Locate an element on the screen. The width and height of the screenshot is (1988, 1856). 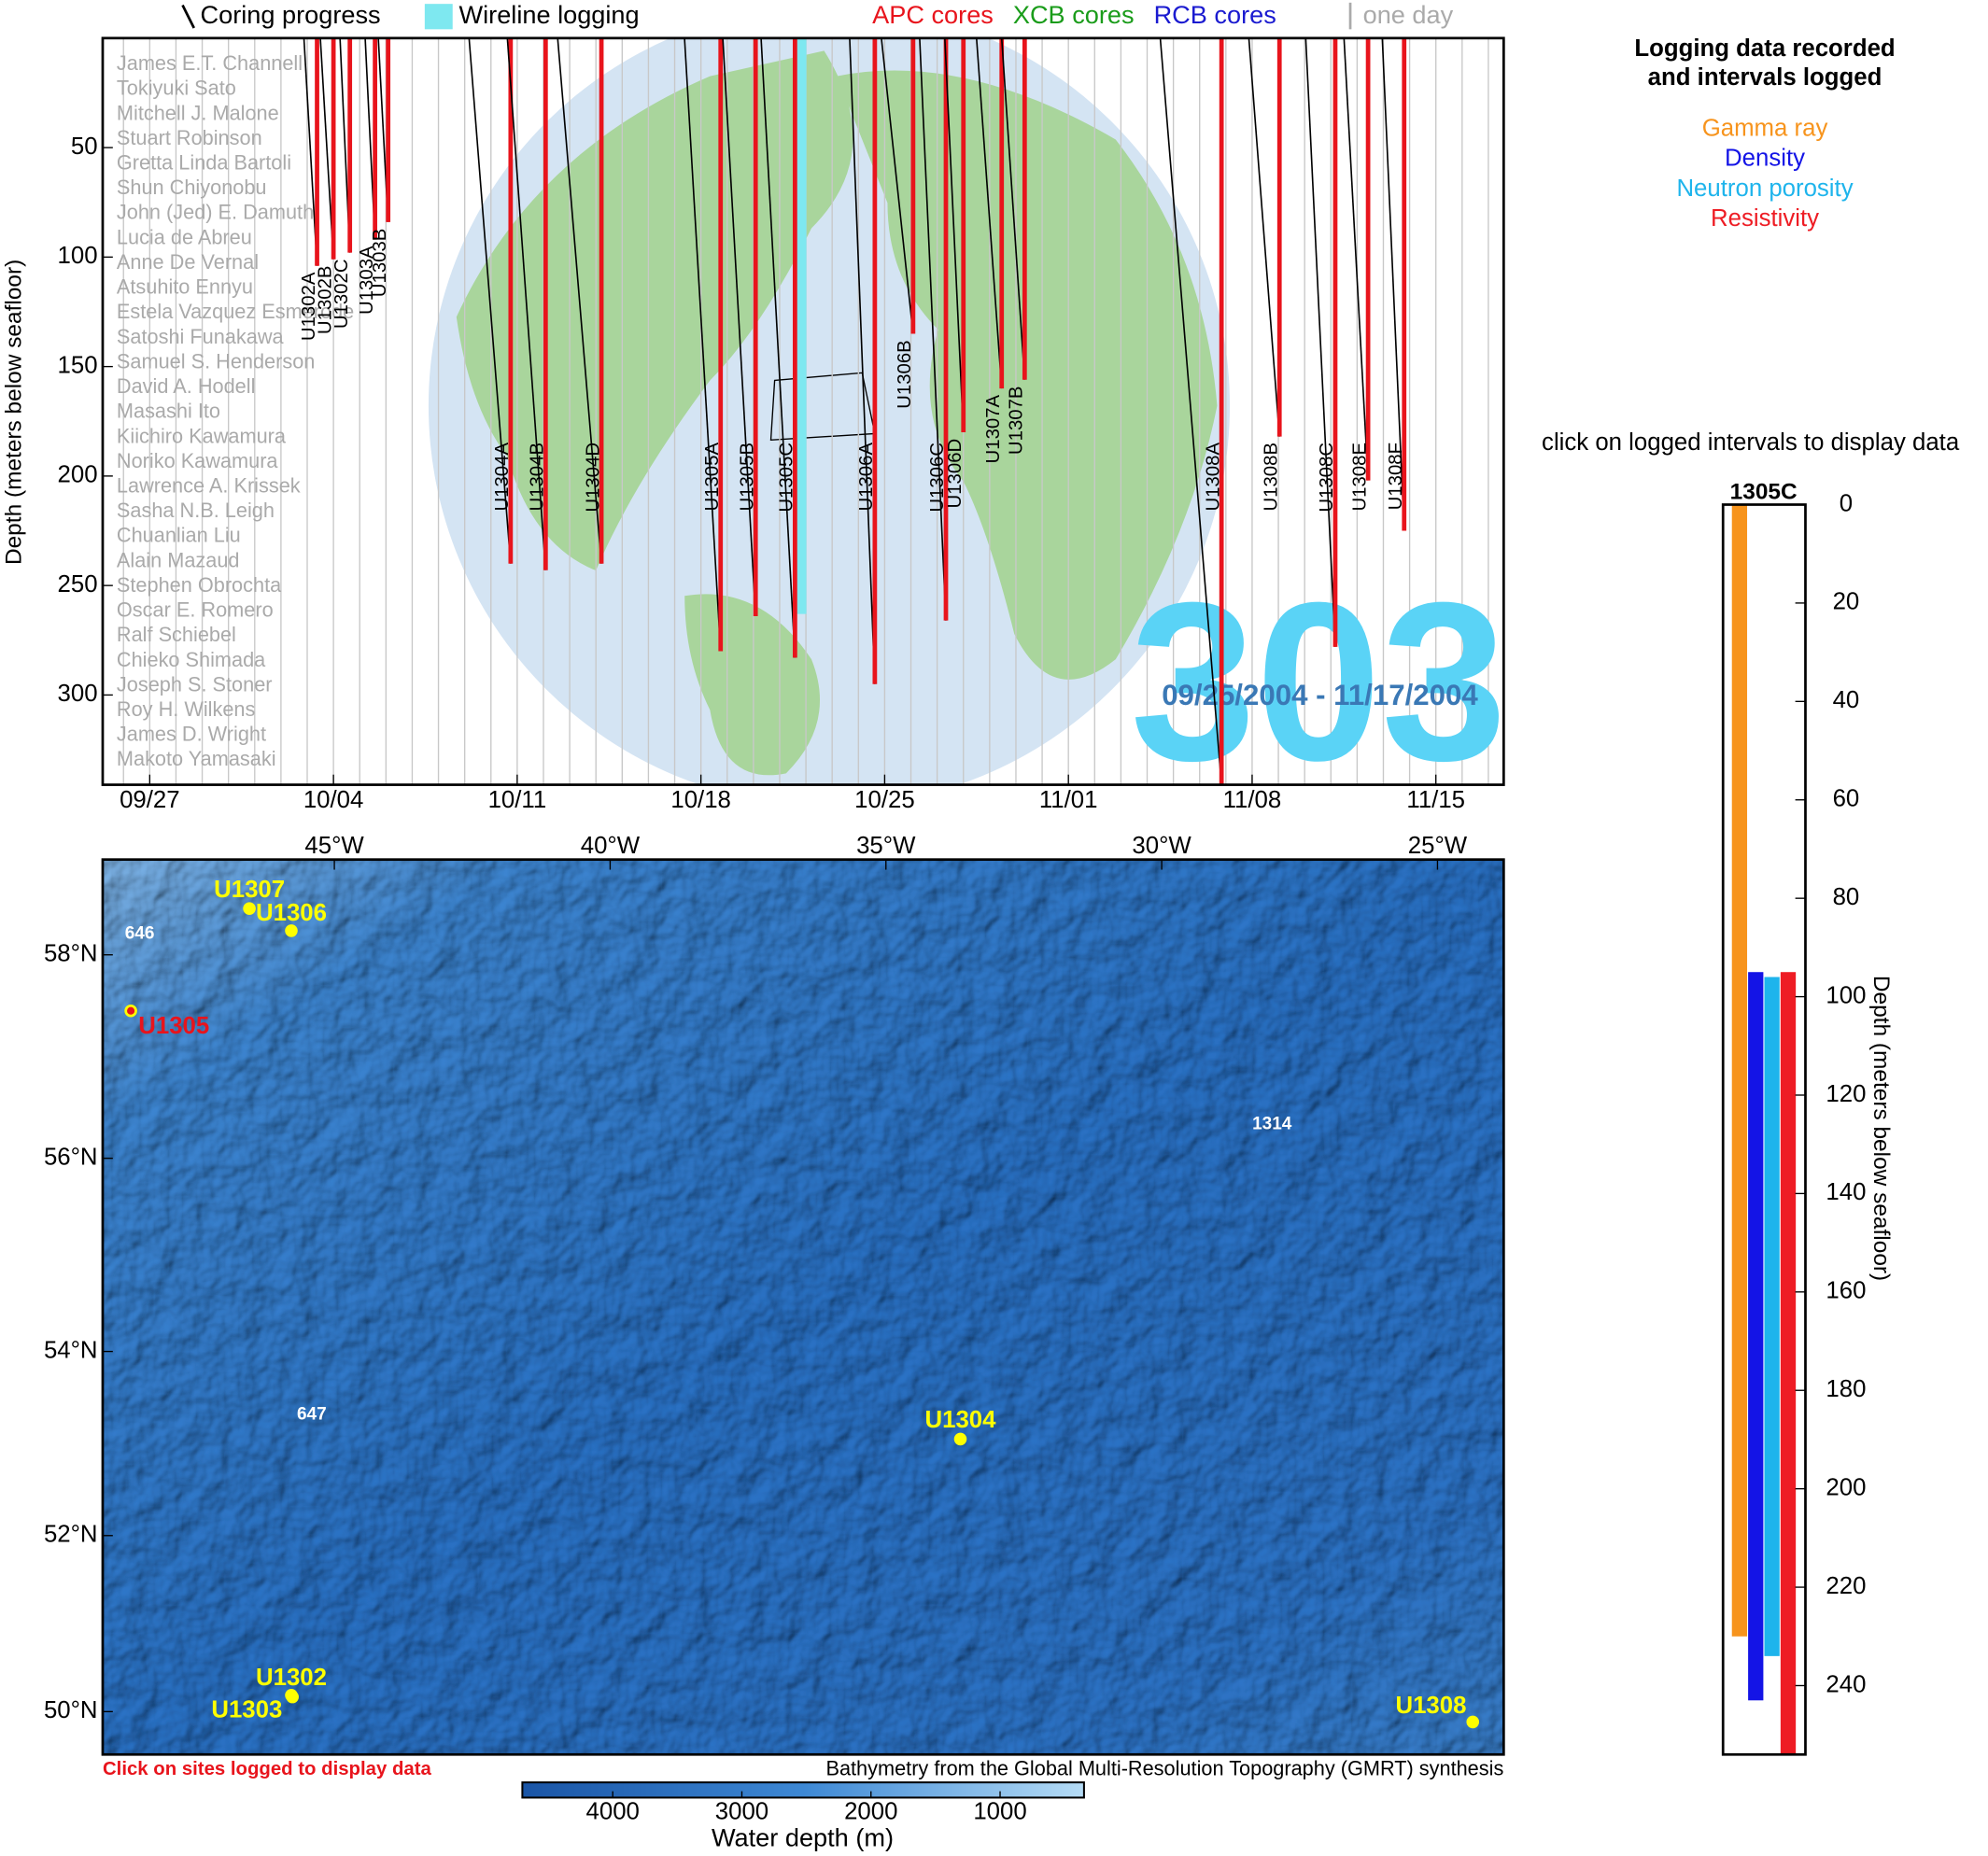
lon-tick-label: 45°W is located at coordinates (334, 846).